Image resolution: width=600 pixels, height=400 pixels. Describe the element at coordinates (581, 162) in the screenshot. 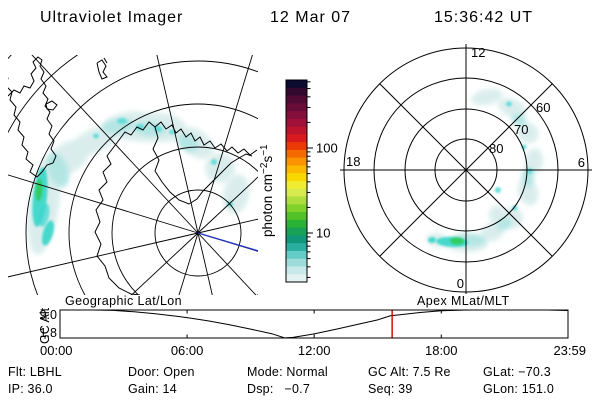

I see `grid-label: 6` at that location.